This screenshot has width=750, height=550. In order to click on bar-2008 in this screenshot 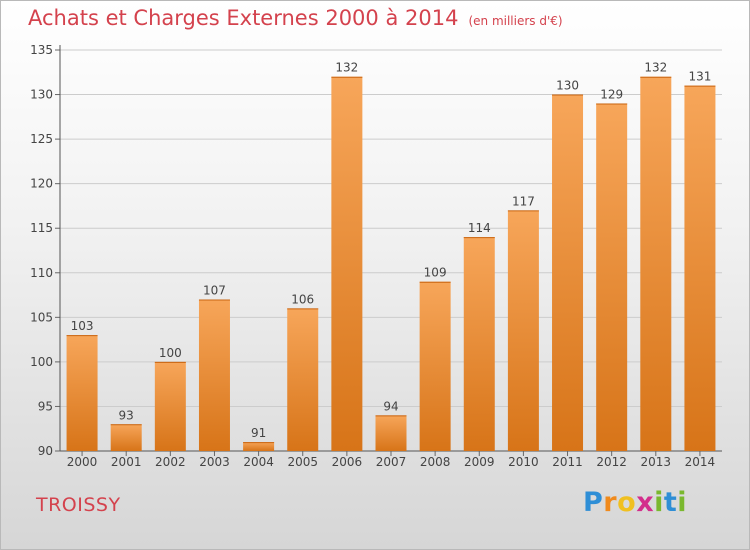, I will do `click(435, 366)`.